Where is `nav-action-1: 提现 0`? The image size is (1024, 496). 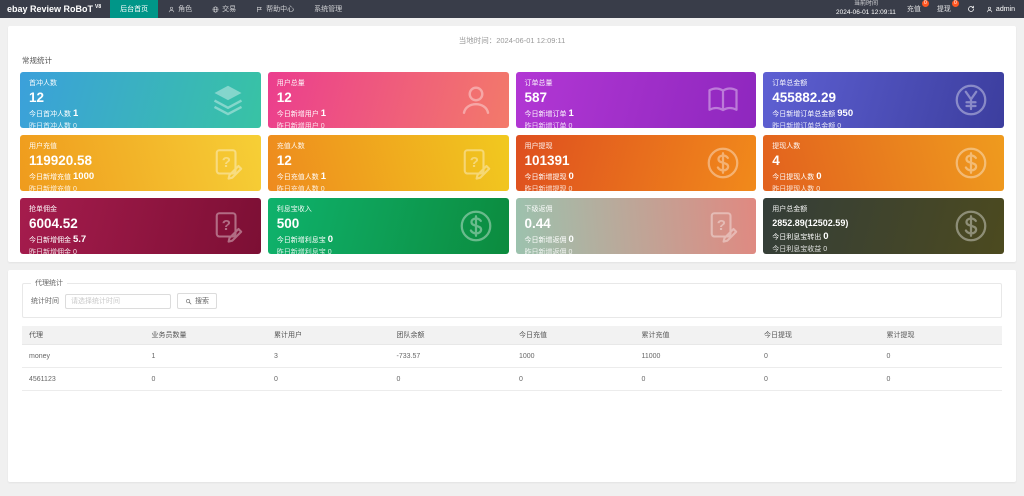
nav-action-1: 提现 0 is located at coordinates (947, 7).